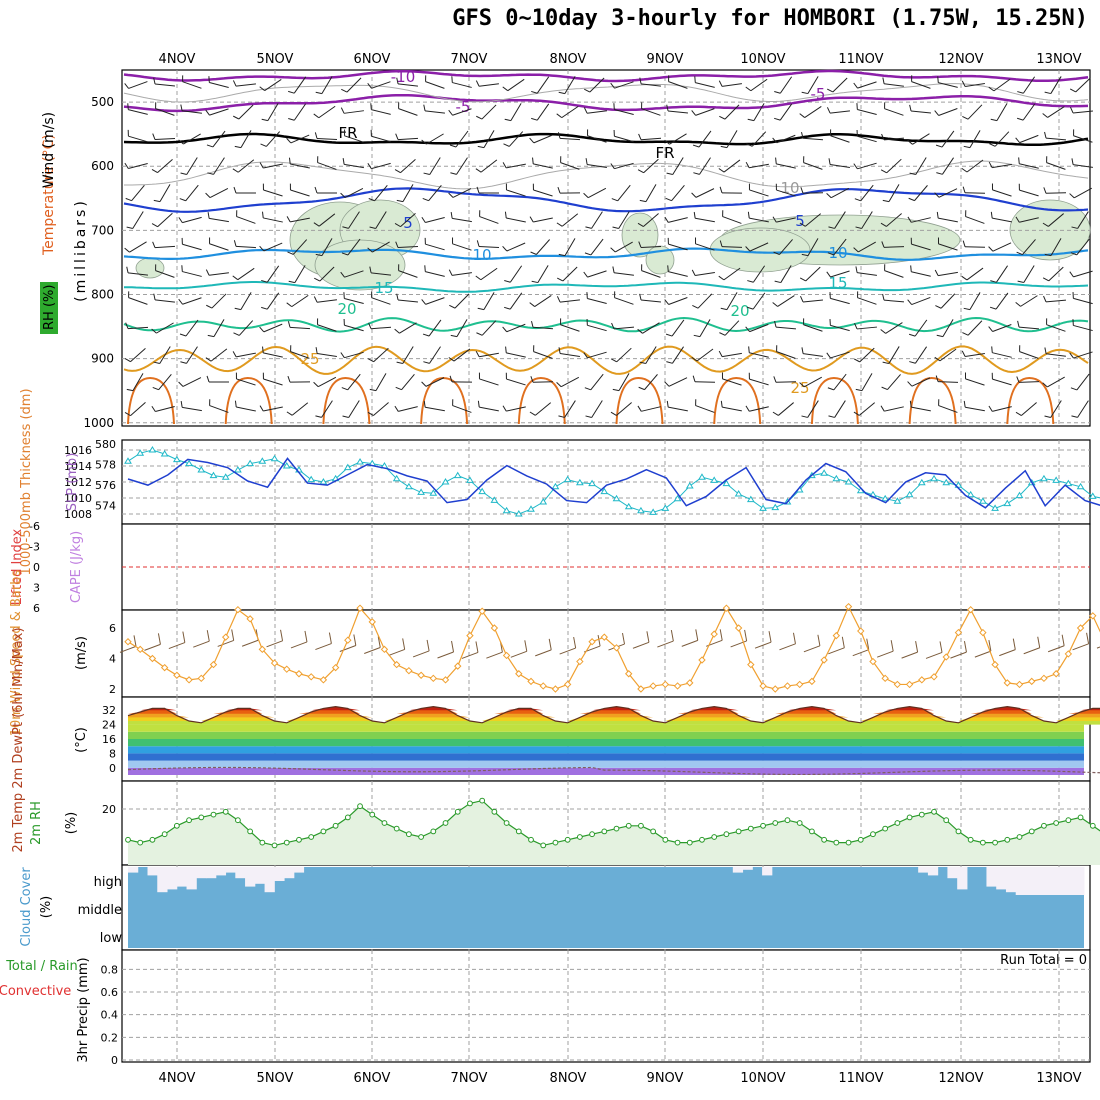 The width and height of the screenshot is (1100, 1100). I want to click on pressure-tick: 600, so click(102, 166).